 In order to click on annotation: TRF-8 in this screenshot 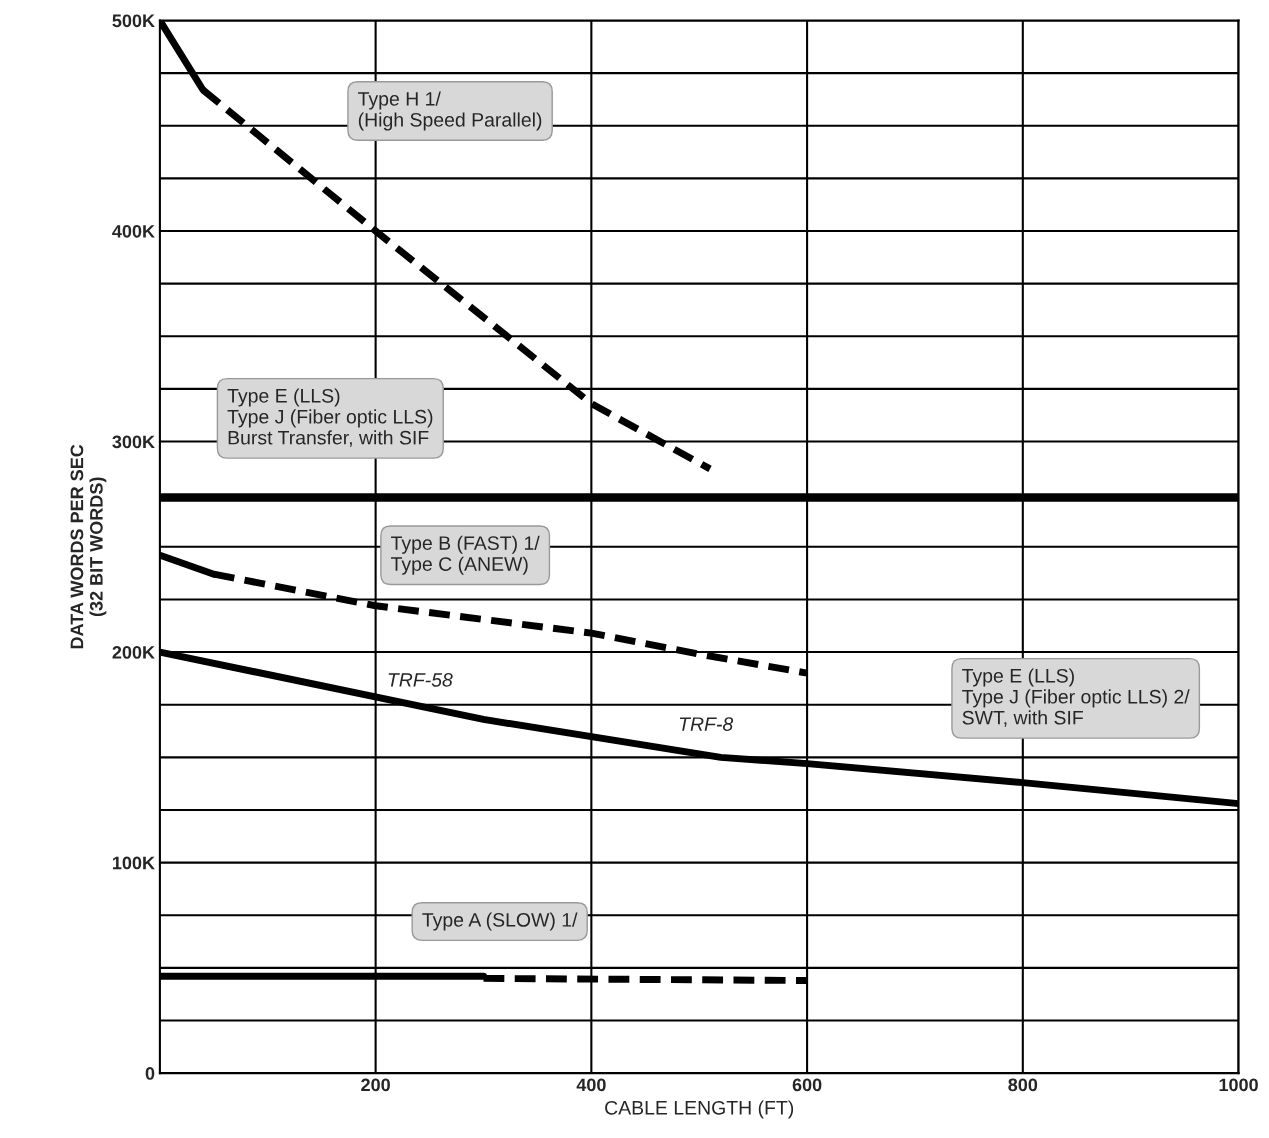, I will do `click(706, 724)`.